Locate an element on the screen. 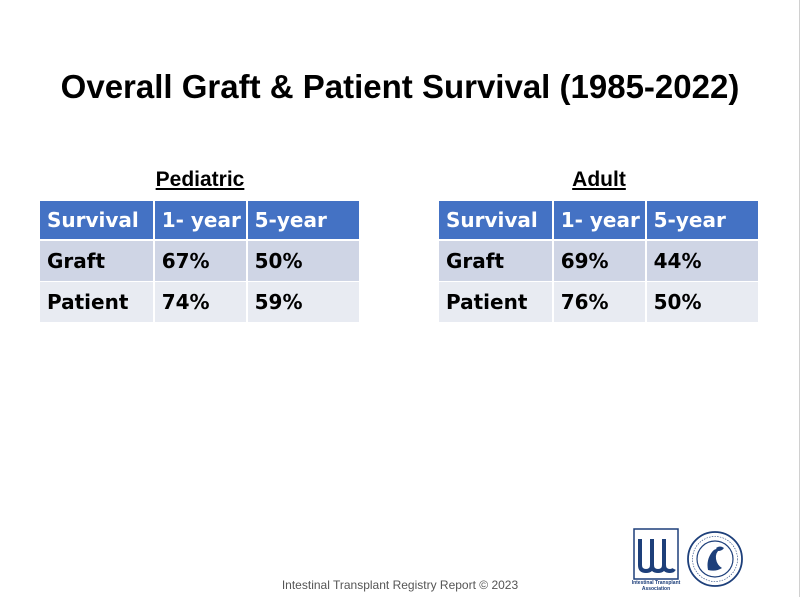  cell-value: 59% is located at coordinates (302, 301).